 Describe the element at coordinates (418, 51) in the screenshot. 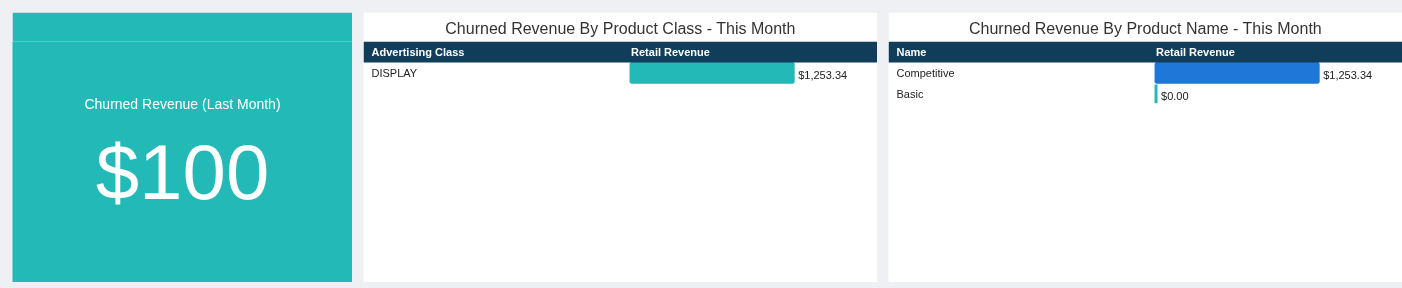

I see `y-axis-title: Advertising Class` at that location.